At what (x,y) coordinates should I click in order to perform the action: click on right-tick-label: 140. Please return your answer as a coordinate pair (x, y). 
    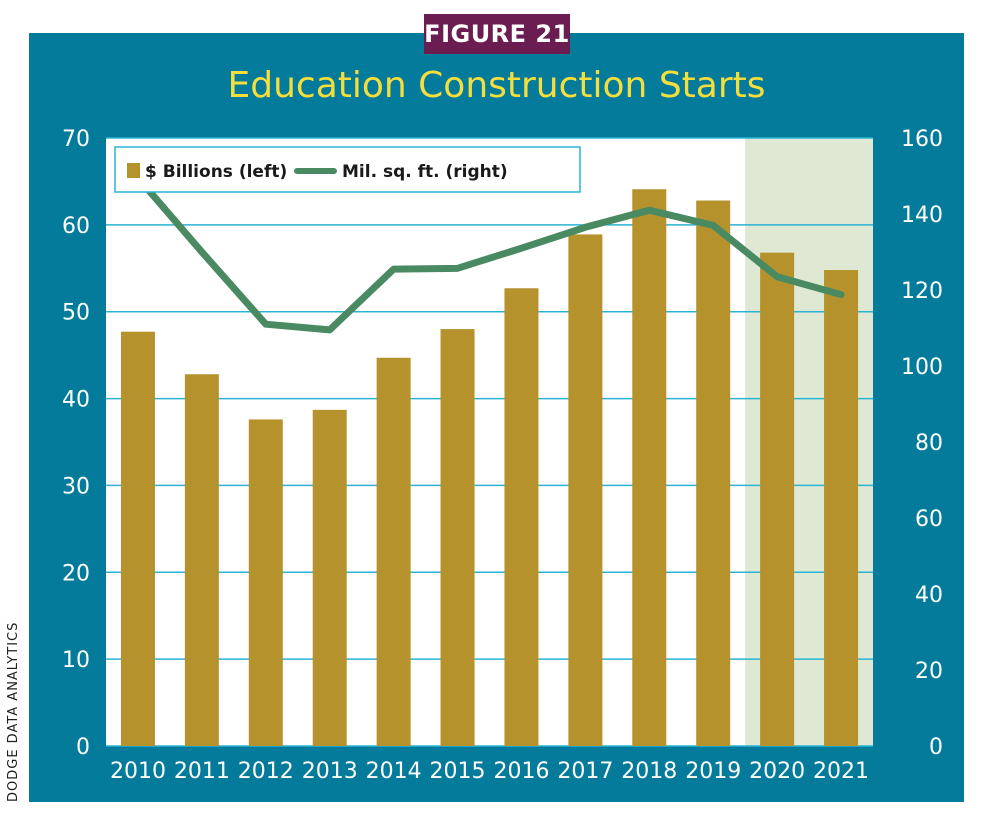
    Looking at the image, I should click on (922, 215).